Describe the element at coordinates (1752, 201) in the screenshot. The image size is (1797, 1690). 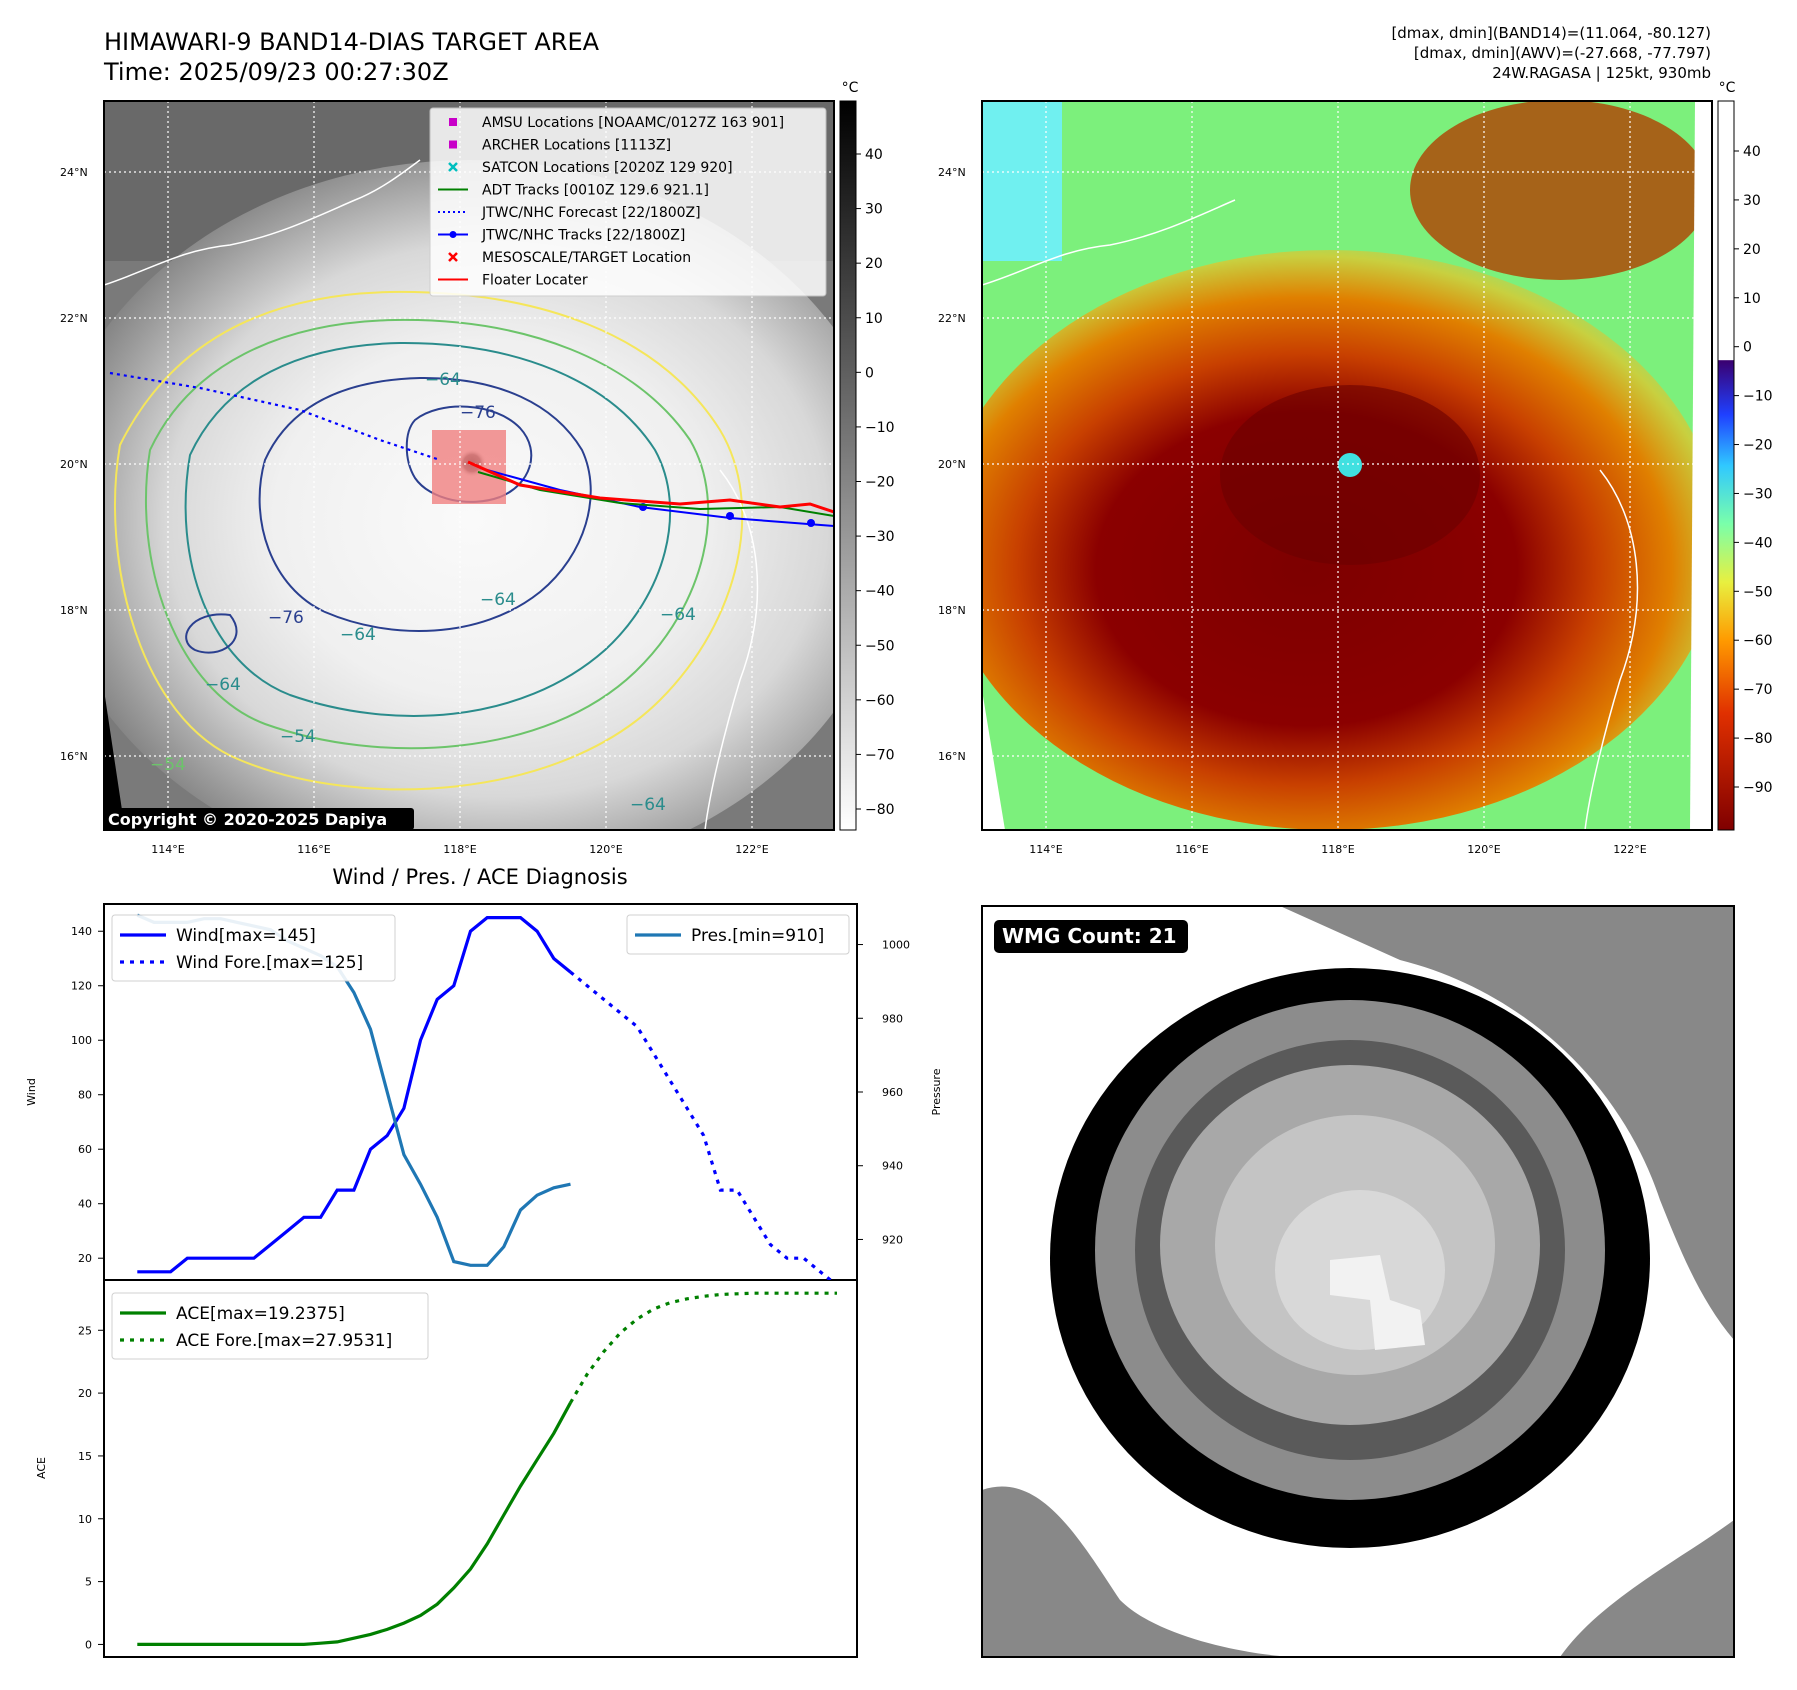
I see `colorbar-tick-label: 30` at that location.